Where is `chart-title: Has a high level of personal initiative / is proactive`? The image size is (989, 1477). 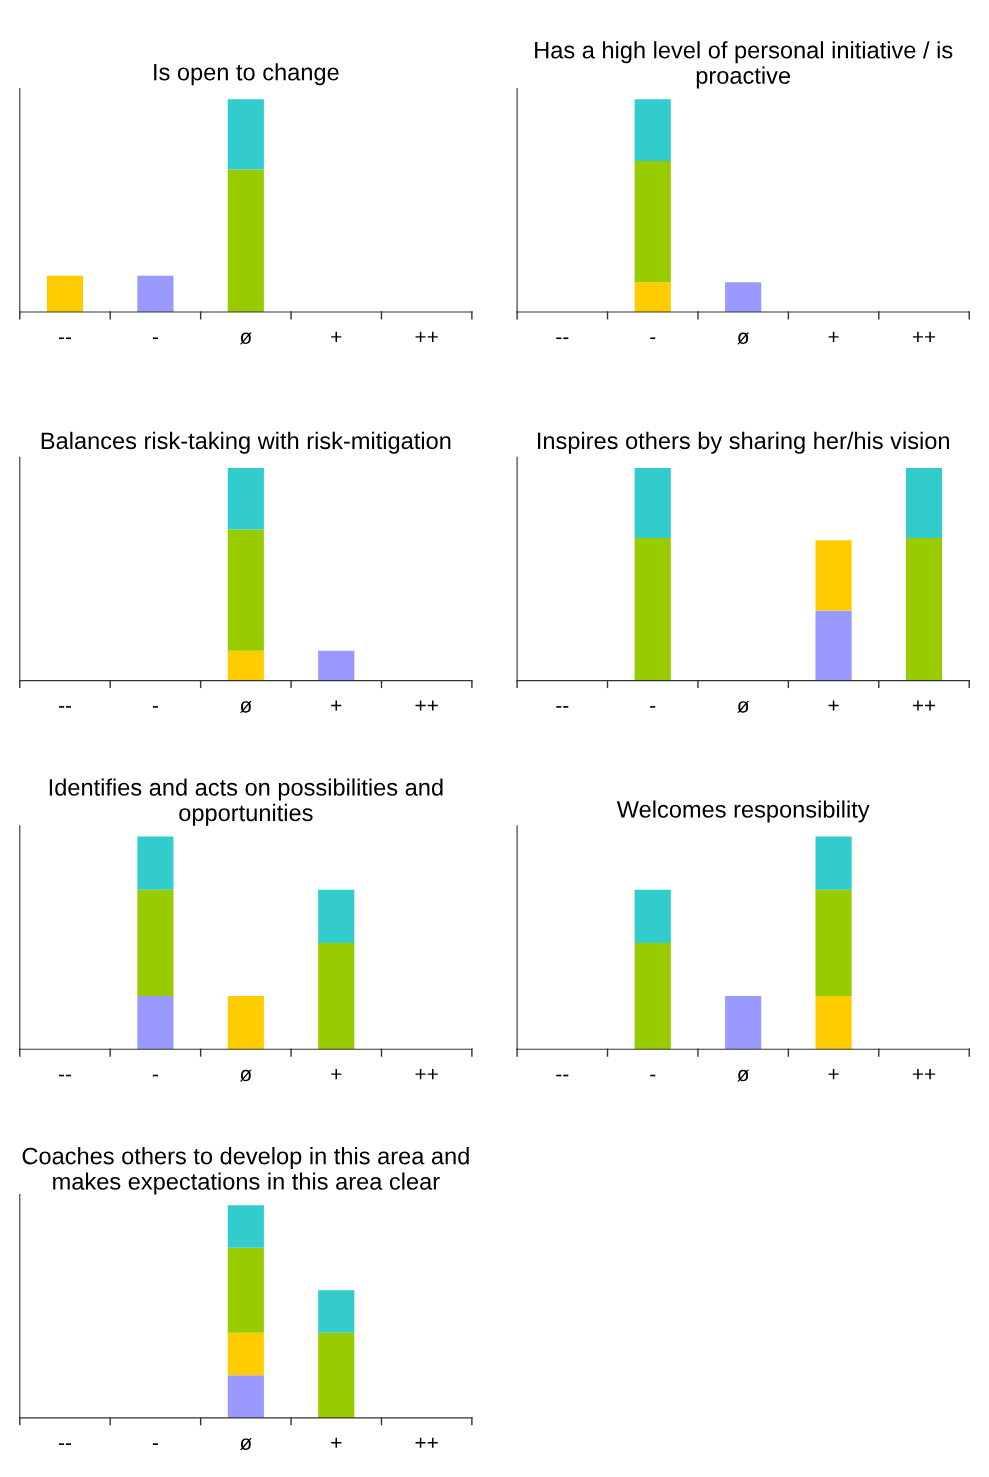 chart-title: Has a high level of personal initiative / is proactive is located at coordinates (744, 65).